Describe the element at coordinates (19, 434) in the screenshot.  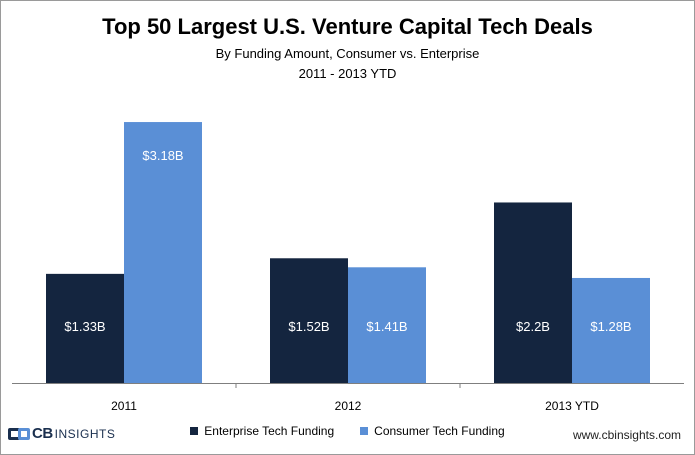
I see `cb-logo-icon` at that location.